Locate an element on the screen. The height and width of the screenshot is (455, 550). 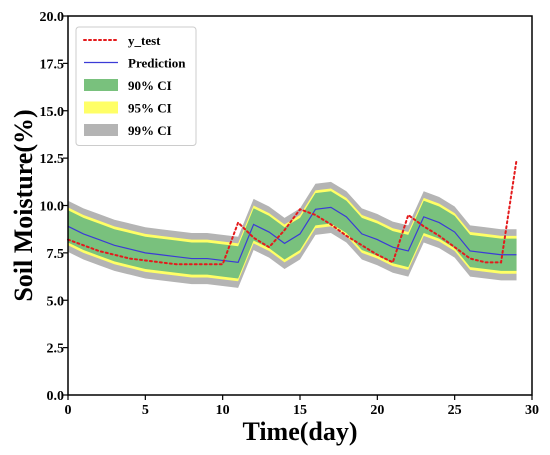
y-tick-label: 20.0 is located at coordinates (52, 17).